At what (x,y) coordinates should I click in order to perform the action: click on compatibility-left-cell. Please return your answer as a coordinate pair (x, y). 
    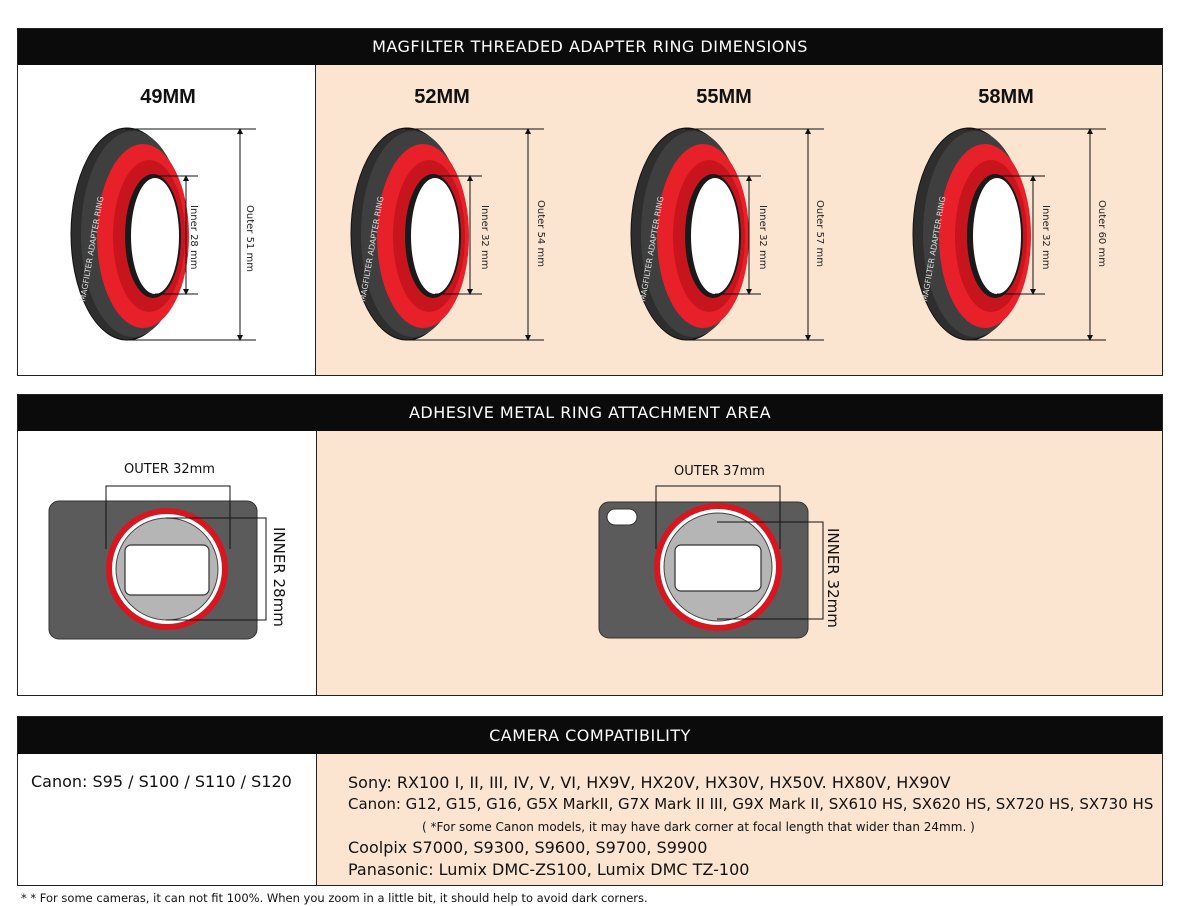
    Looking at the image, I should click on (167, 819).